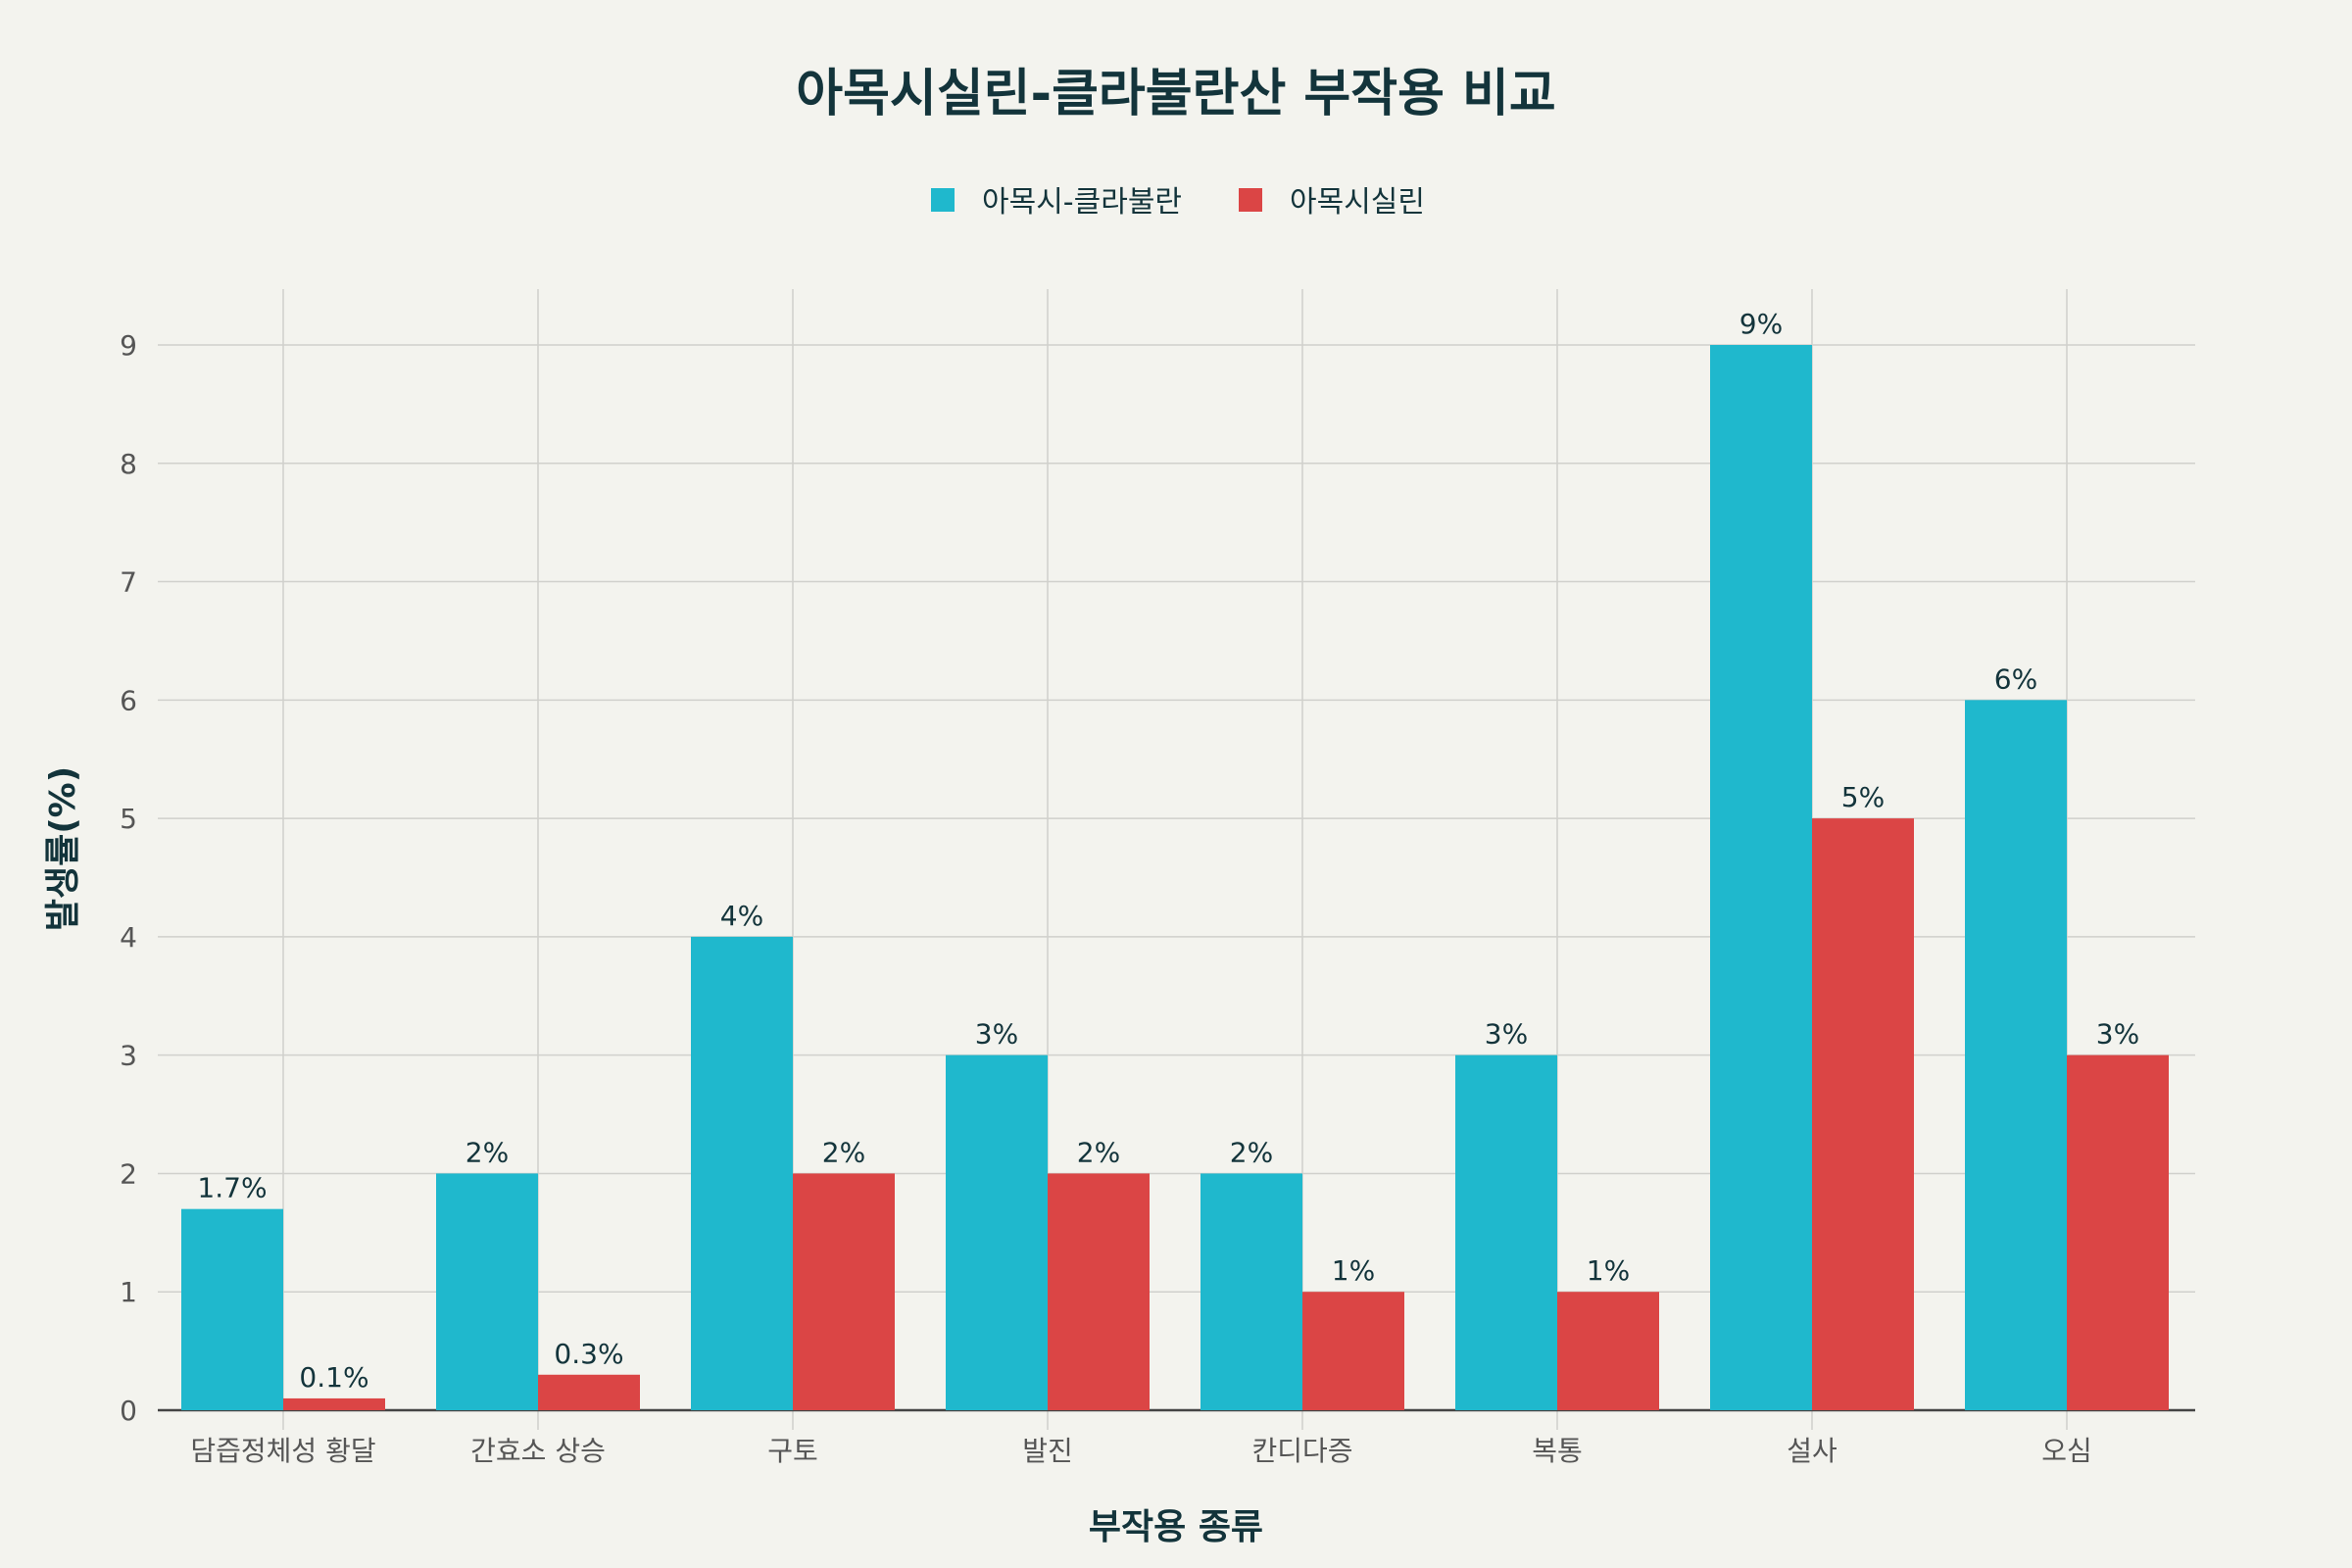 The height and width of the screenshot is (1568, 2352). I want to click on data-label: 9%, so click(1761, 324).